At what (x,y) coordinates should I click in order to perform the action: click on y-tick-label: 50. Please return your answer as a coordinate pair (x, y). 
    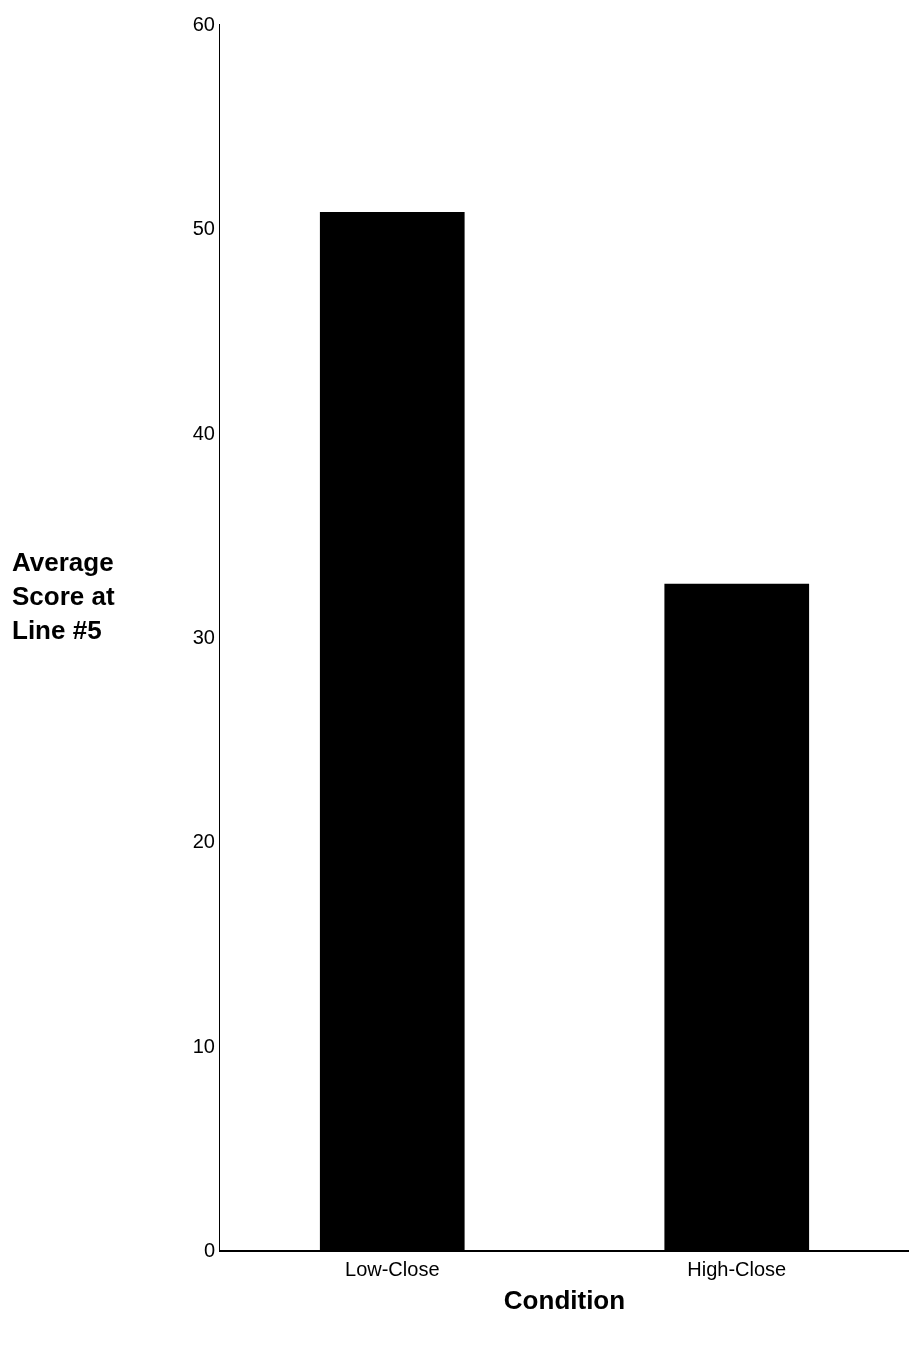
    Looking at the image, I should click on (203, 228).